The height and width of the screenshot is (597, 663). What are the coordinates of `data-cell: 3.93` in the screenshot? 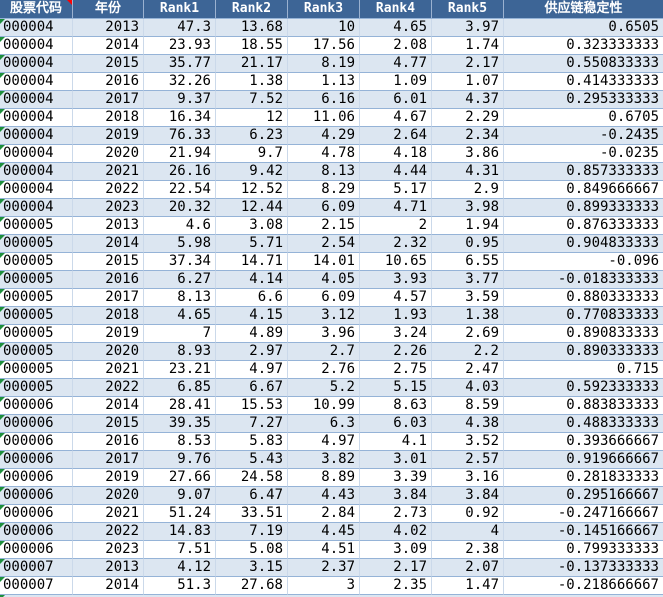 It's located at (396, 280).